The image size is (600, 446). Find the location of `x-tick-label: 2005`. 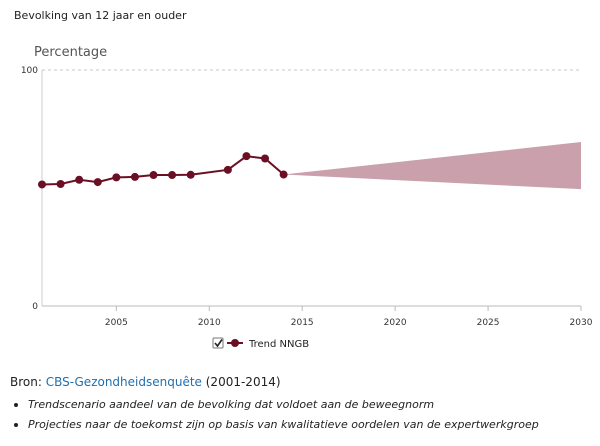

x-tick-label: 2005 is located at coordinates (116, 323).